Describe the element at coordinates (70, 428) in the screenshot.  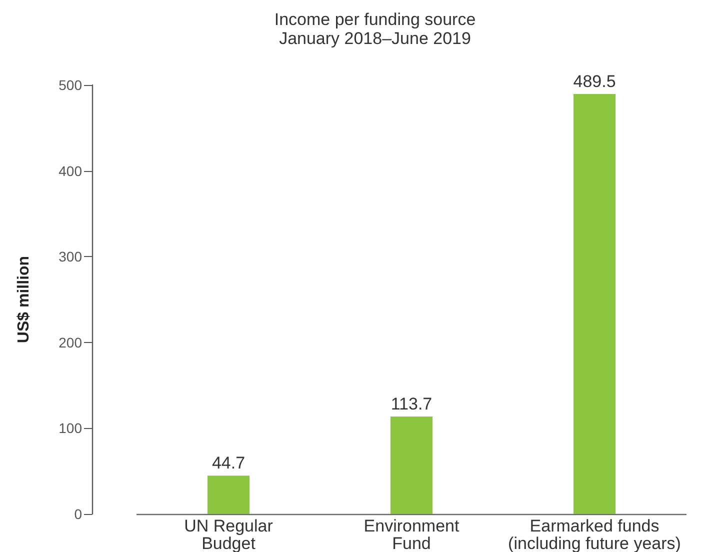
I see `y-tick-label: 100` at that location.